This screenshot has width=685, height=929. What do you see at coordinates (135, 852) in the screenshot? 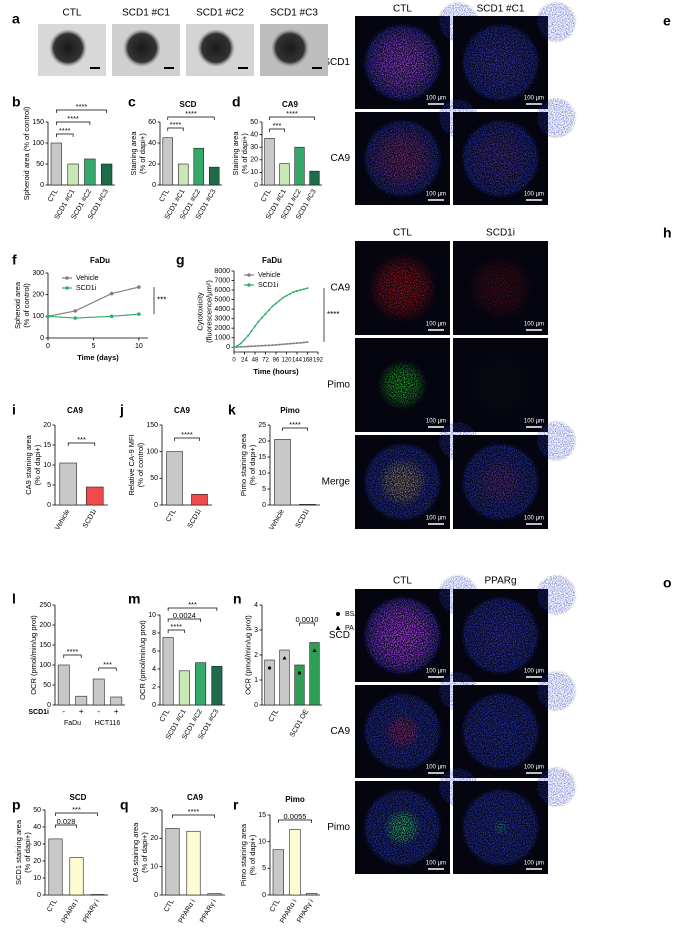
I see `y-axis-label: CA9 staining area` at bounding box center [135, 852].